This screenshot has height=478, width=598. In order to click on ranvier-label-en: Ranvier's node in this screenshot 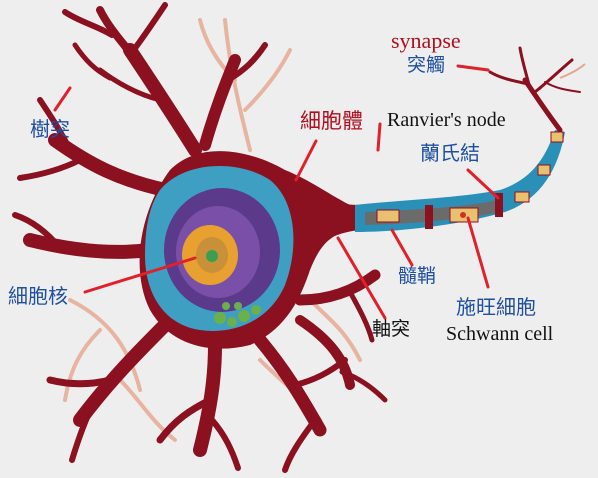, I will do `click(446, 120)`.